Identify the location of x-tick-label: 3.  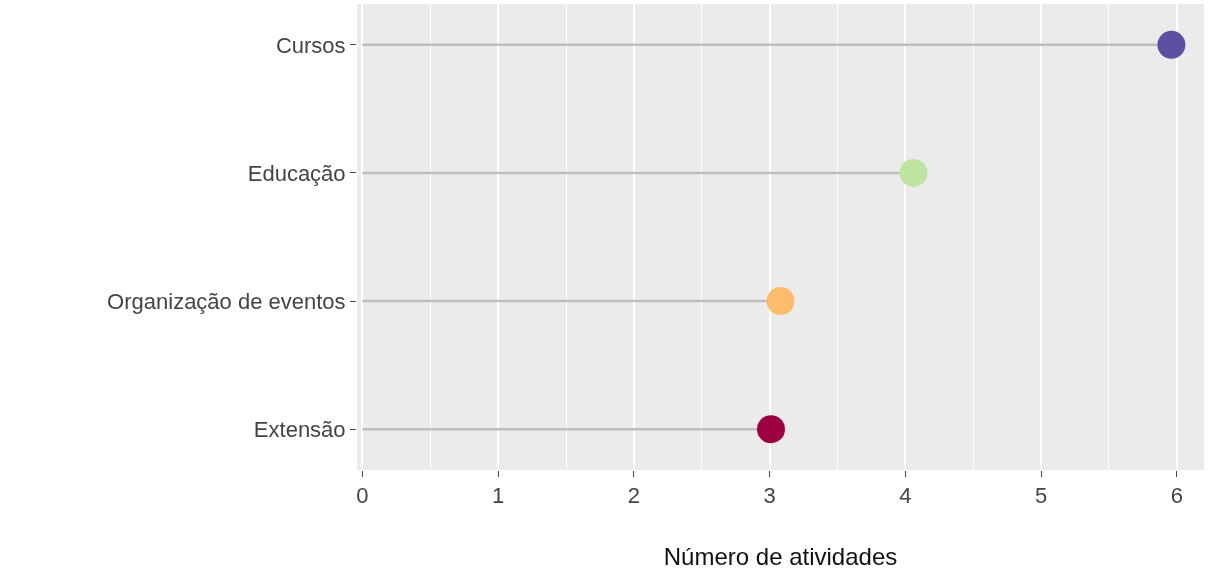
(769, 496).